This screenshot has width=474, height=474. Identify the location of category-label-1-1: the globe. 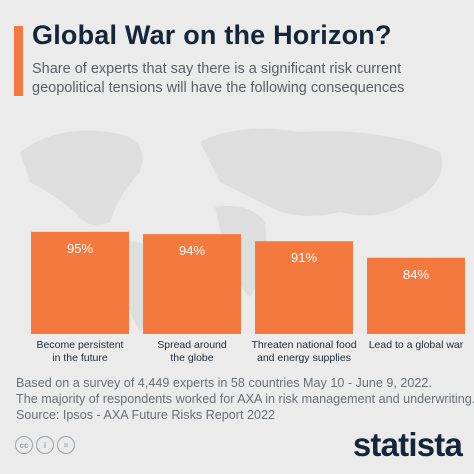
(191, 358).